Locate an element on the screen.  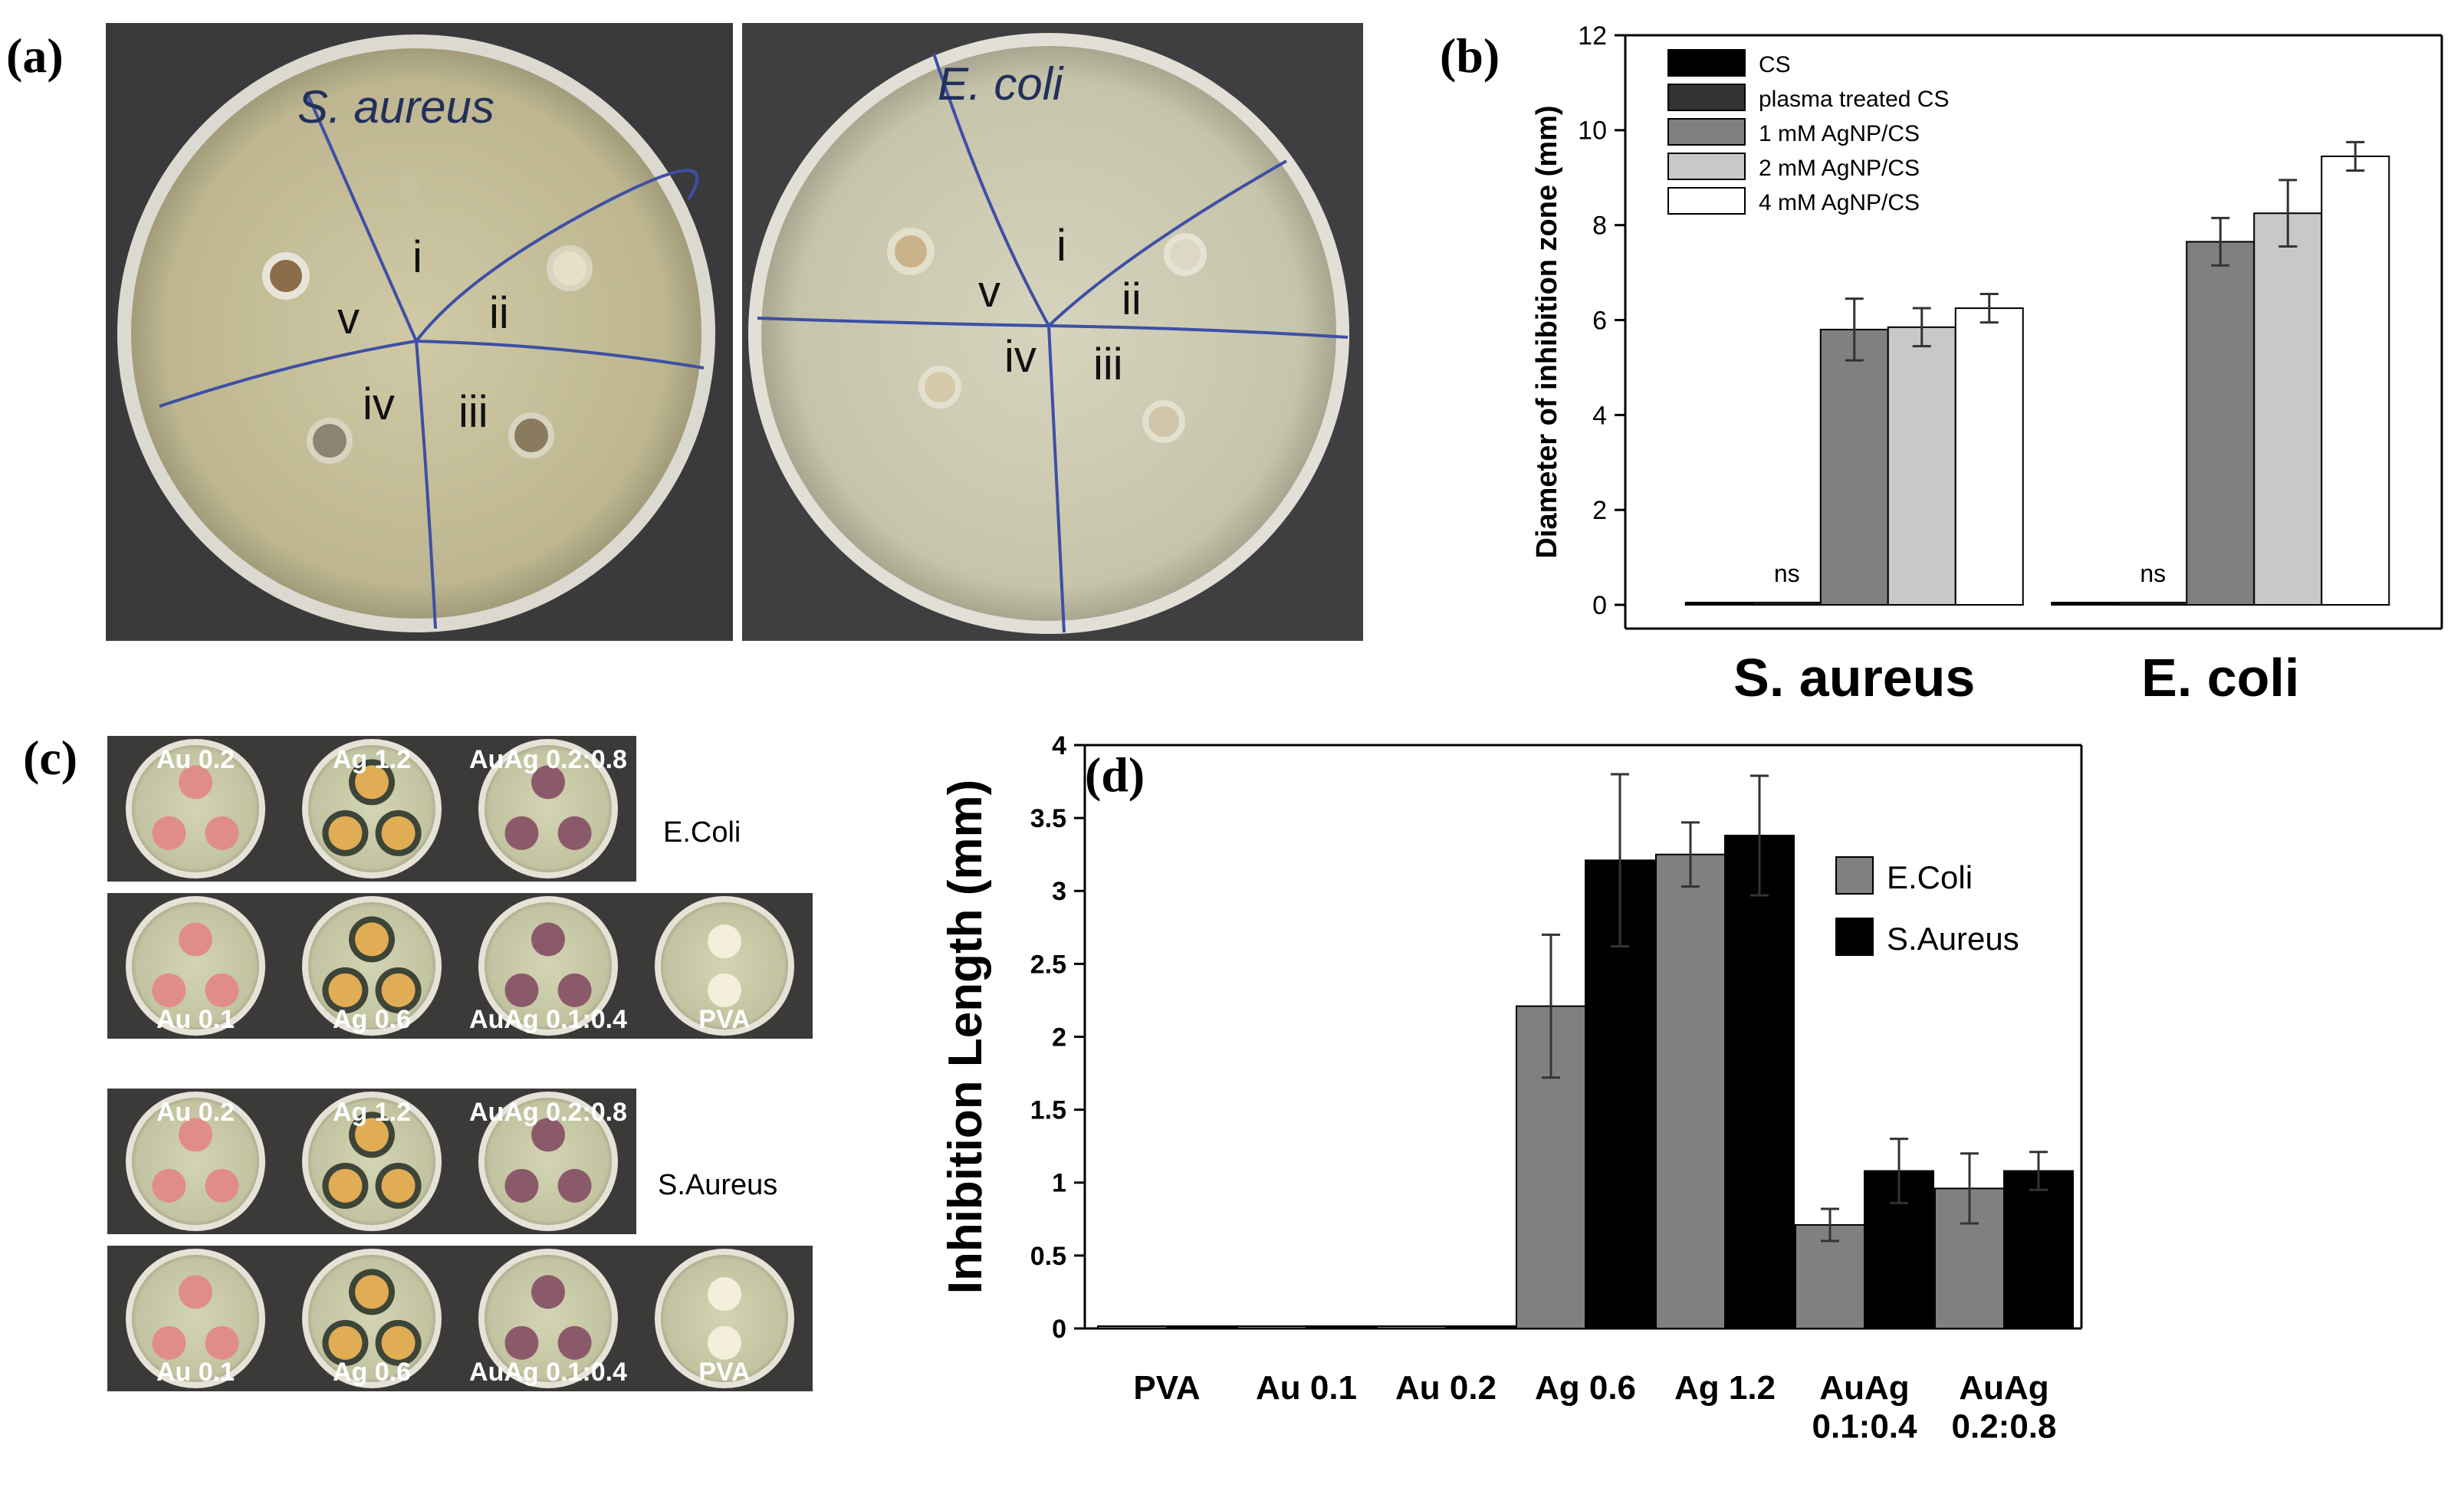
y-axis-label: Diameter of inhibition zone (mm) is located at coordinates (1547, 331).